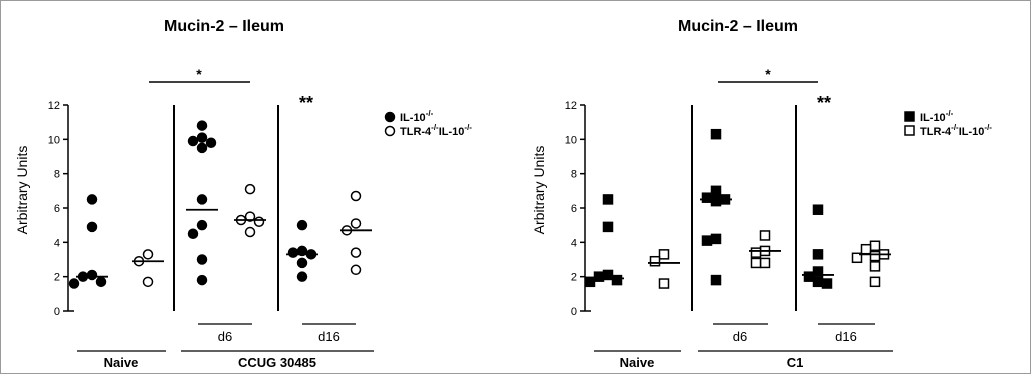 The height and width of the screenshot is (379, 1031). I want to click on legend-label-tlr4-il10: TLR-4-/-IL-10-/-, so click(436, 130).